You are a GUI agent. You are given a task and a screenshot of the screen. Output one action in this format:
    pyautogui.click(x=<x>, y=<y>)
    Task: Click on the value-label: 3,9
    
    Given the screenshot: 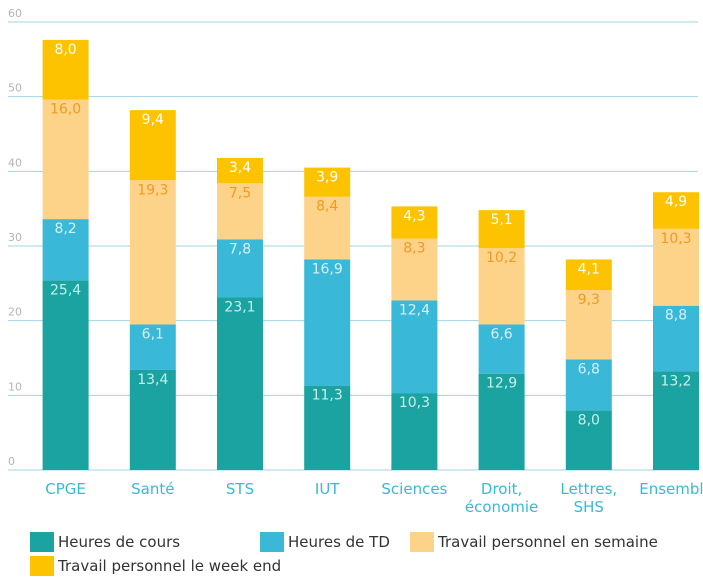 What is the action you would take?
    pyautogui.click(x=327, y=178)
    